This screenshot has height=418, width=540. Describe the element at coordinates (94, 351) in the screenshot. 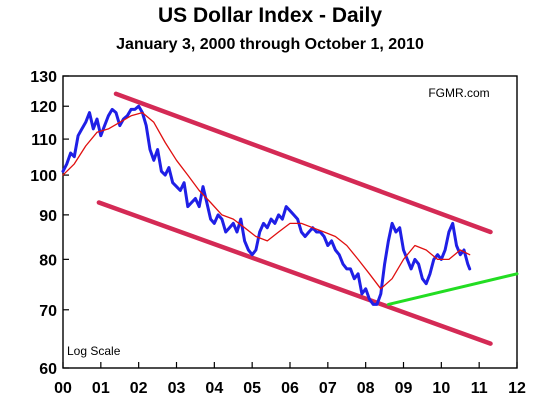

I see `scale-label: Log Scale` at that location.